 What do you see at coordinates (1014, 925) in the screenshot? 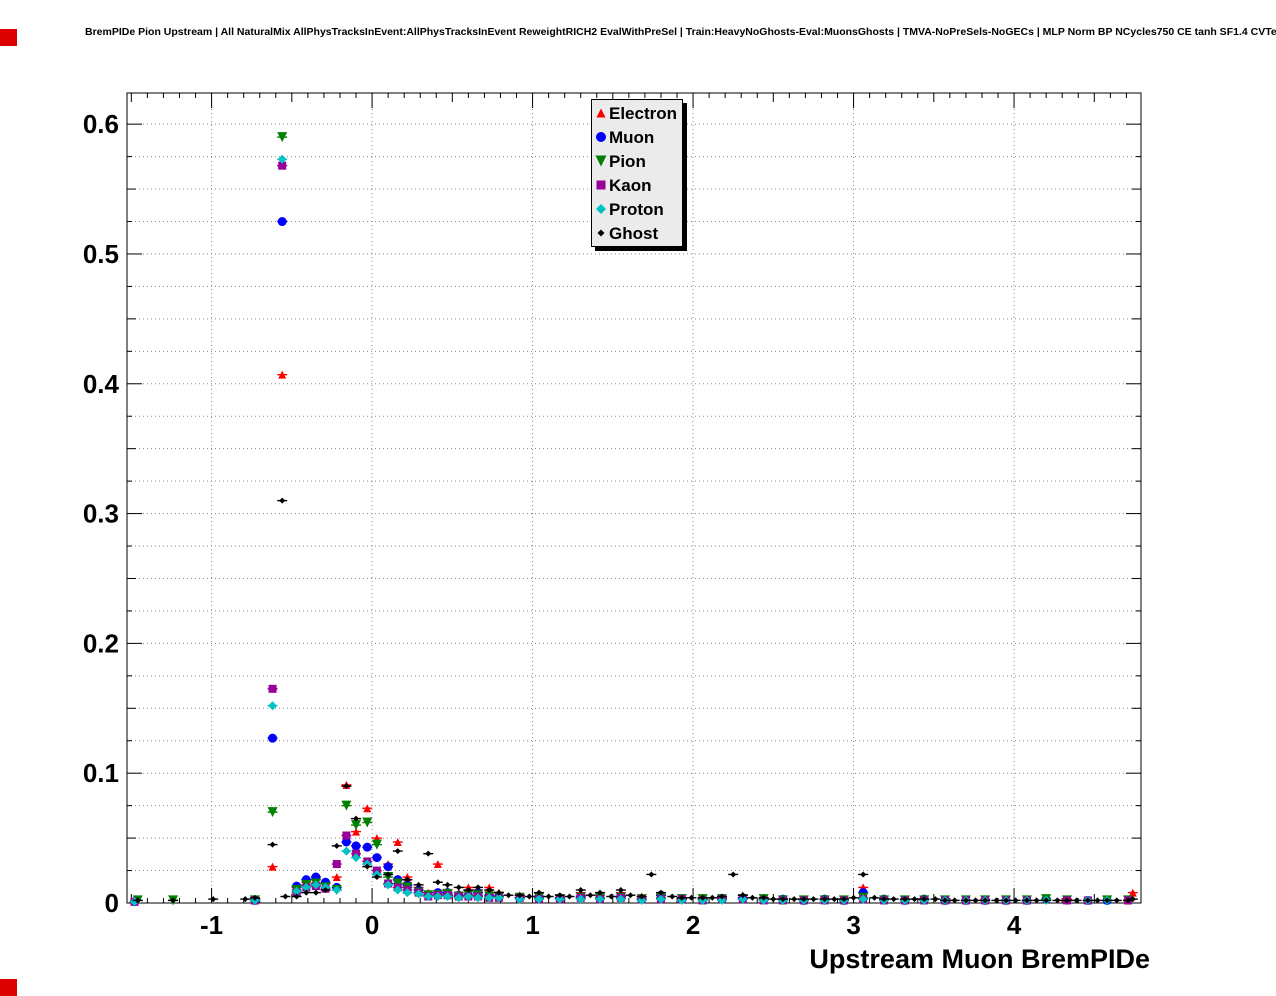
I see `svg-text: 4` at bounding box center [1014, 925].